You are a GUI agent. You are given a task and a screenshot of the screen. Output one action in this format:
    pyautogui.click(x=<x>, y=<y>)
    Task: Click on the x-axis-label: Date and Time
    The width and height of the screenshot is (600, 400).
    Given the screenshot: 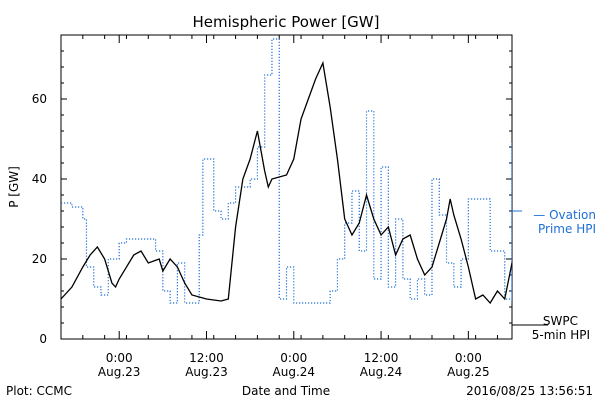 What is the action you would take?
    pyautogui.click(x=286, y=391)
    